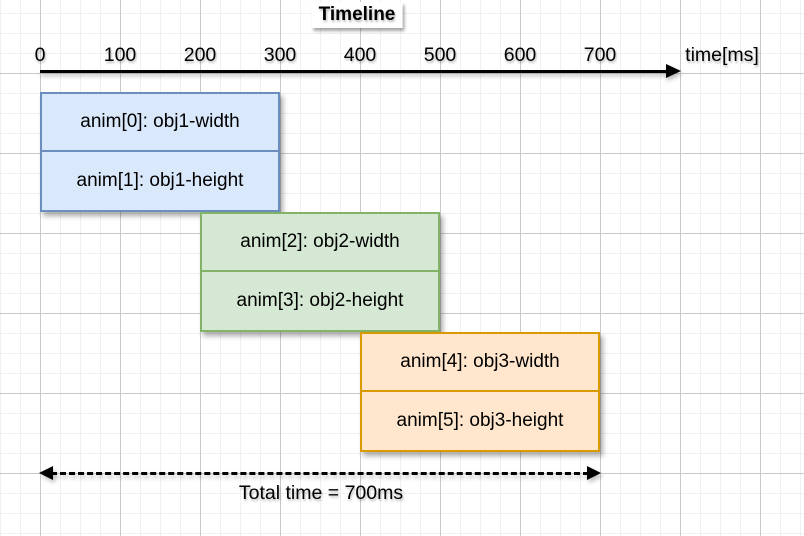 The height and width of the screenshot is (536, 804). Describe the element at coordinates (160, 180) in the screenshot. I see `track-row: anim[1]: obj1-height` at that location.